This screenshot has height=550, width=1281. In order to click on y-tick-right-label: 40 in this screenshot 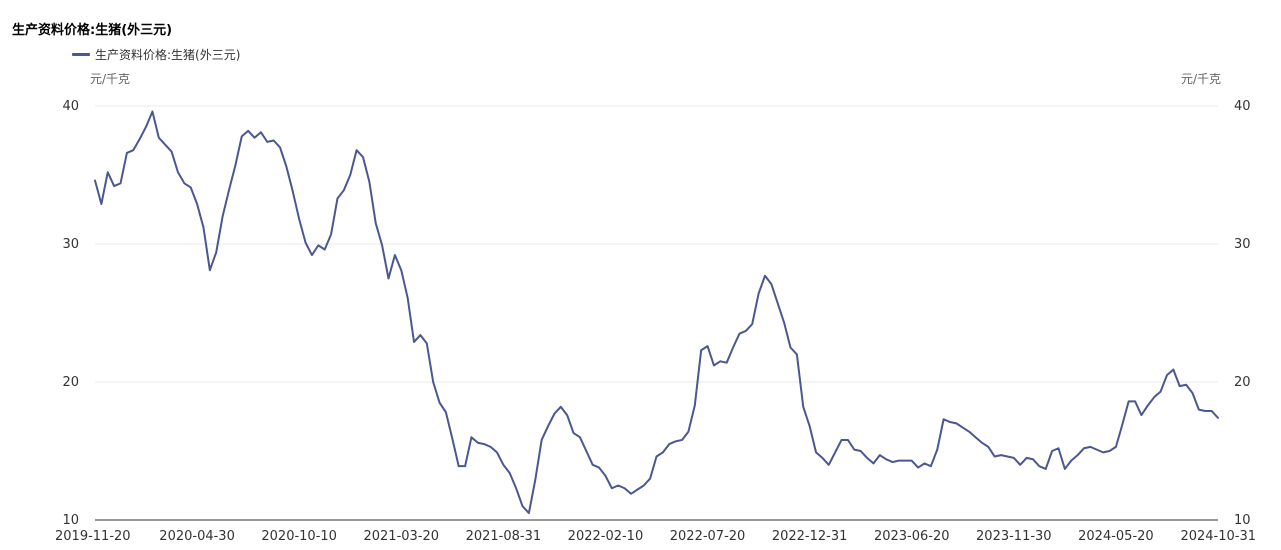, I will do `click(1242, 106)`.